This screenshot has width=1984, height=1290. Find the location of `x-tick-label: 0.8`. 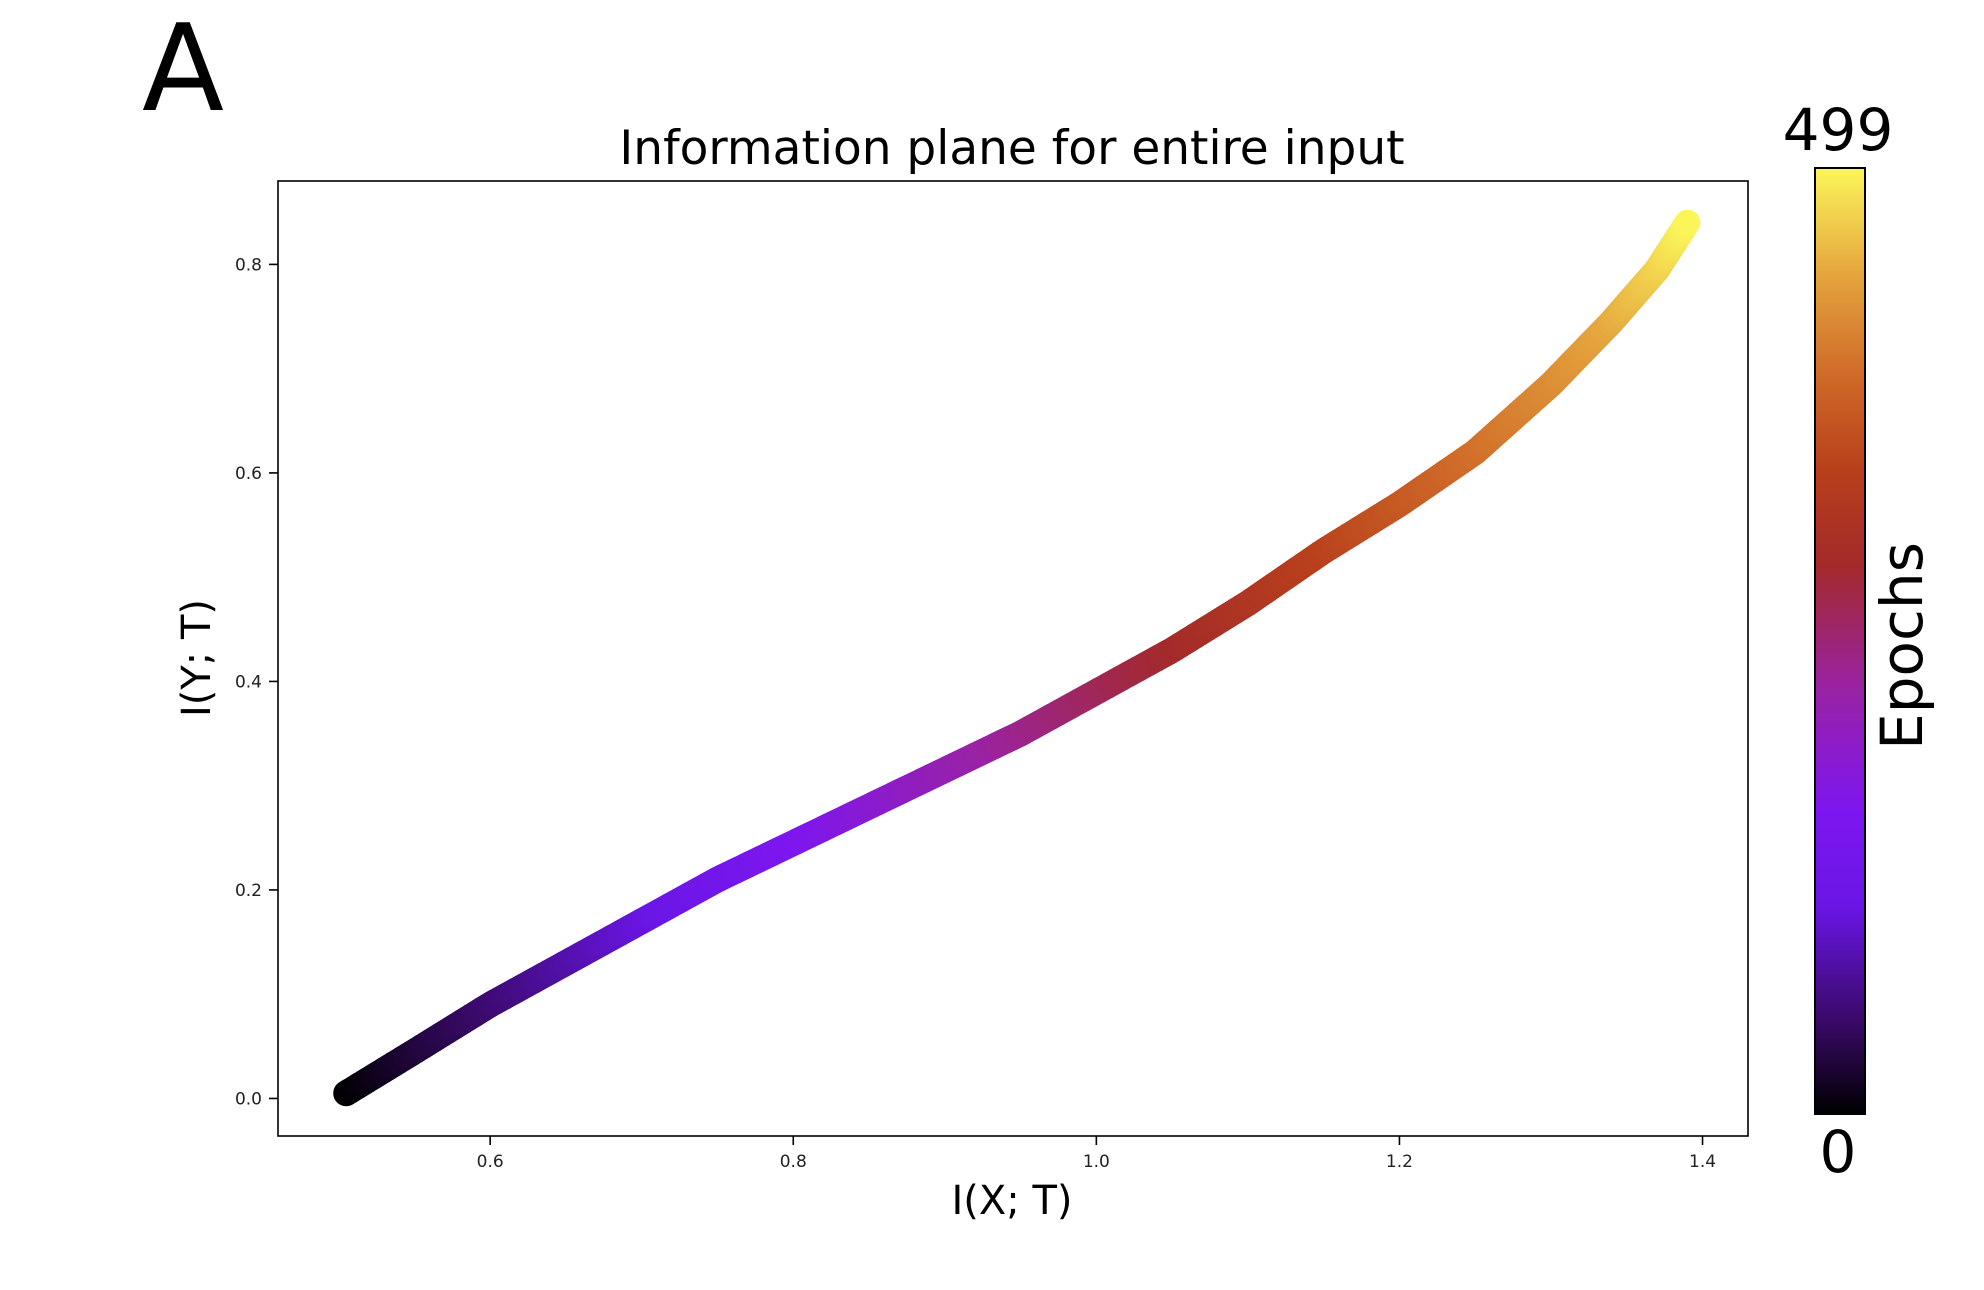

x-tick-label: 0.8 is located at coordinates (793, 1162).